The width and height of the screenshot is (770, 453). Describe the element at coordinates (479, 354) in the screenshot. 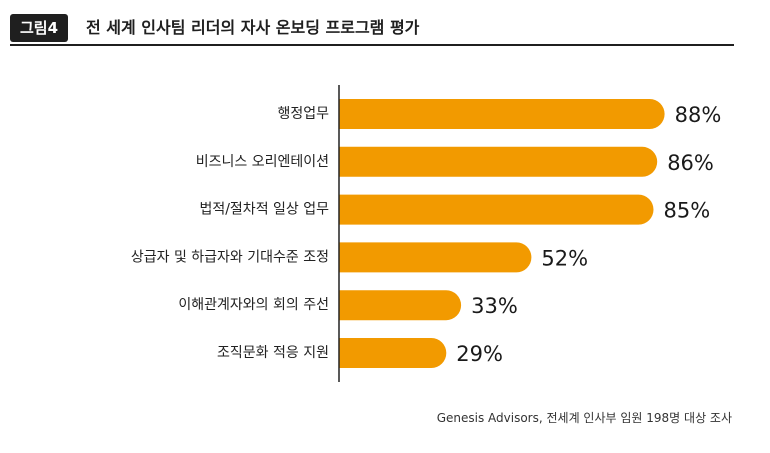

I see `value-label: 29%` at that location.